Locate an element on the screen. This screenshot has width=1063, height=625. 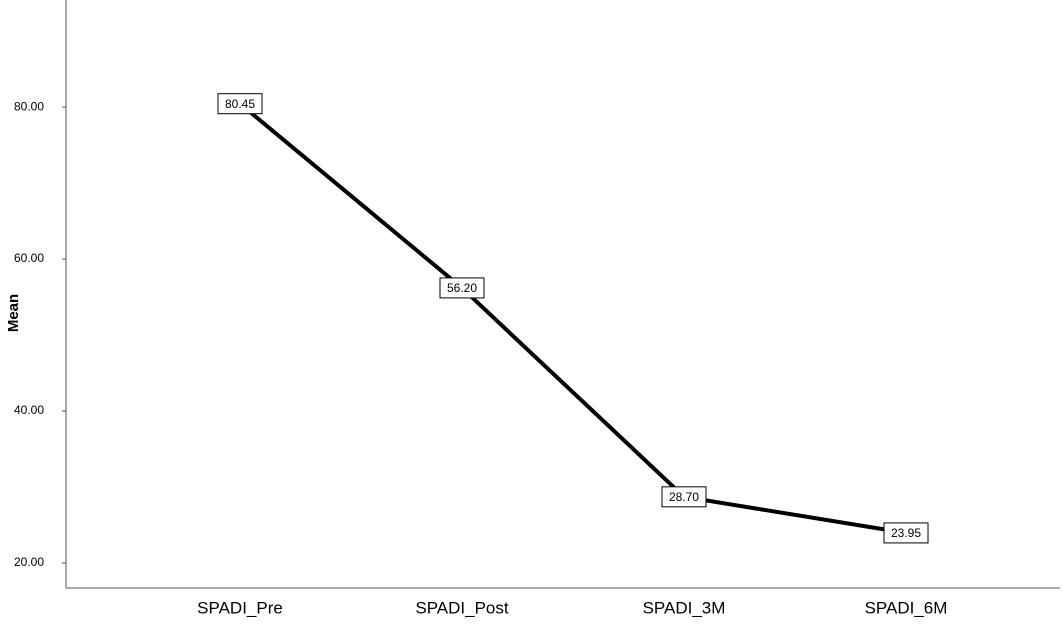
value-label: 80.45 is located at coordinates (240, 104).